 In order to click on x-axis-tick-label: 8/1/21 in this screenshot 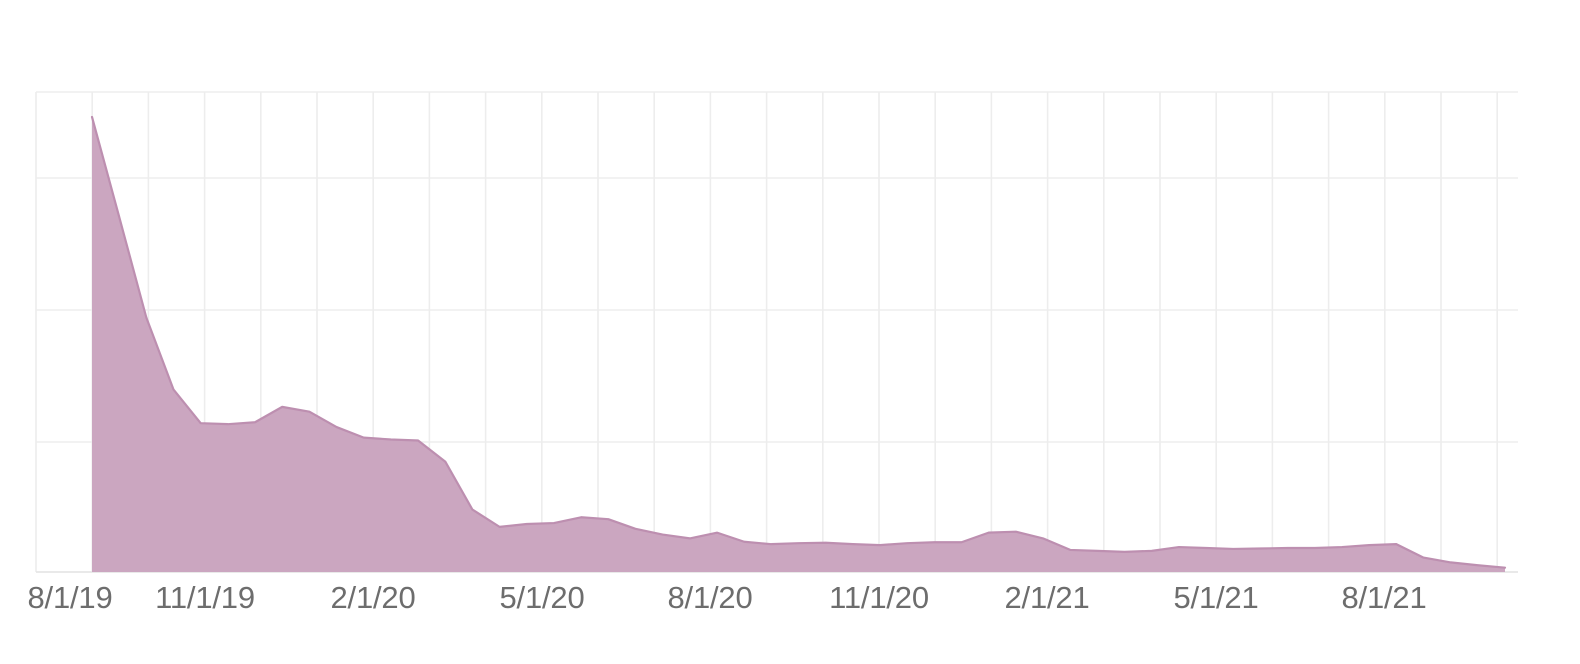, I will do `click(1384, 597)`.